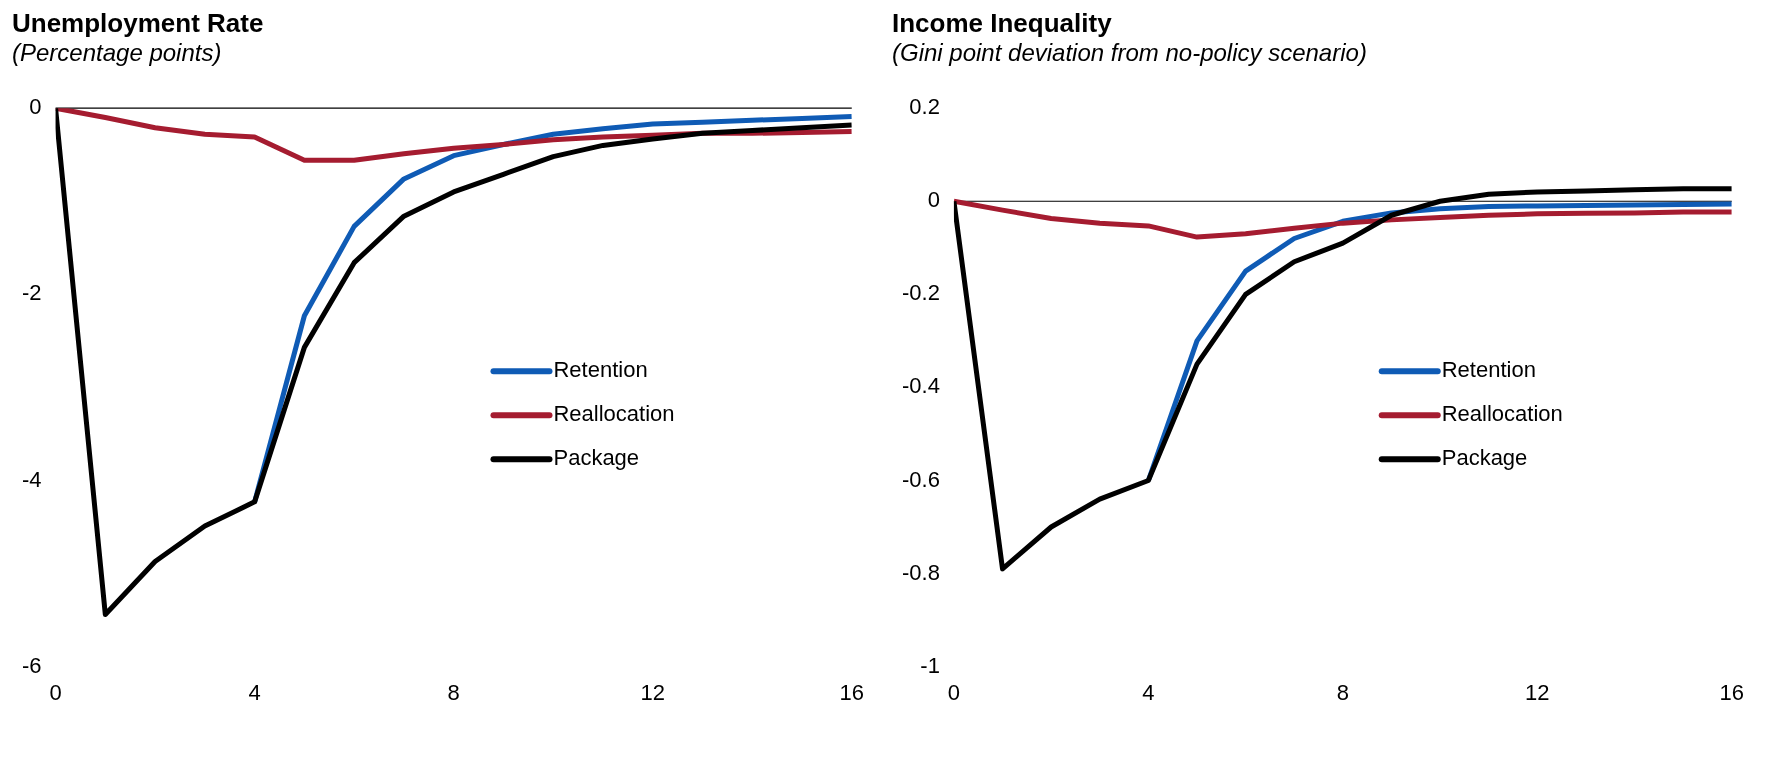 The height and width of the screenshot is (761, 1769). I want to click on y-tick-label: -0.6, so click(920, 479).